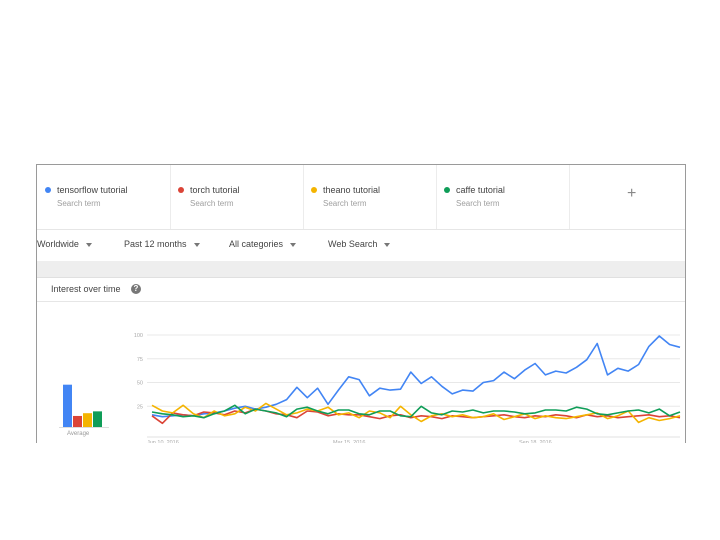 This screenshot has height=540, width=720. What do you see at coordinates (58, 244) in the screenshot?
I see `region-value: Worldwide` at bounding box center [58, 244].